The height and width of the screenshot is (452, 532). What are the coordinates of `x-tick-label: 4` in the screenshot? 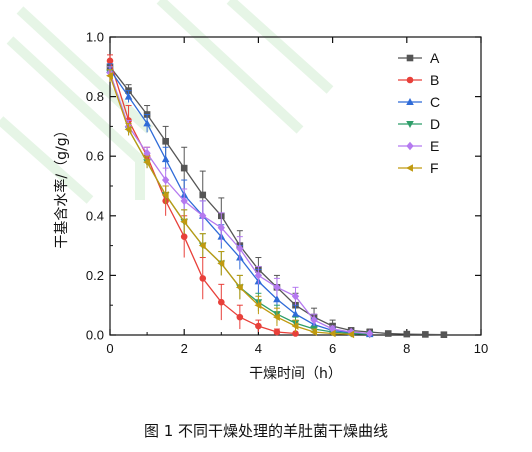 It's located at (258, 348).